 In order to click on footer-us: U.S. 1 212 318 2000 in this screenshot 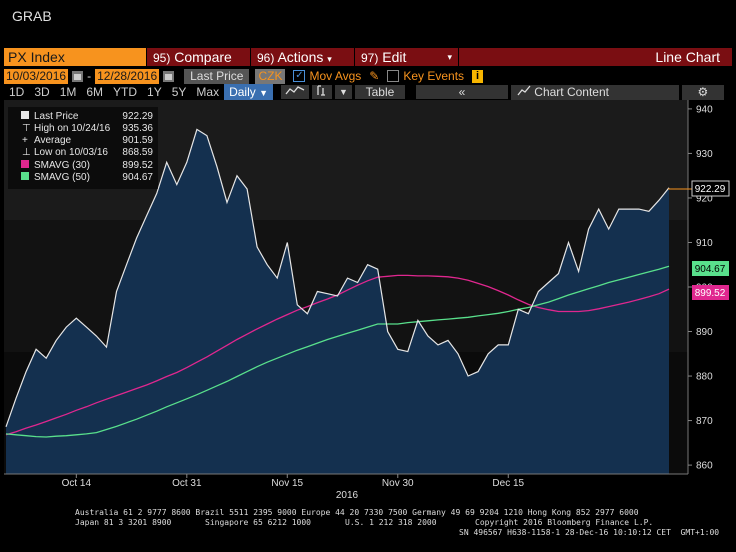, I will do `click(391, 522)`.